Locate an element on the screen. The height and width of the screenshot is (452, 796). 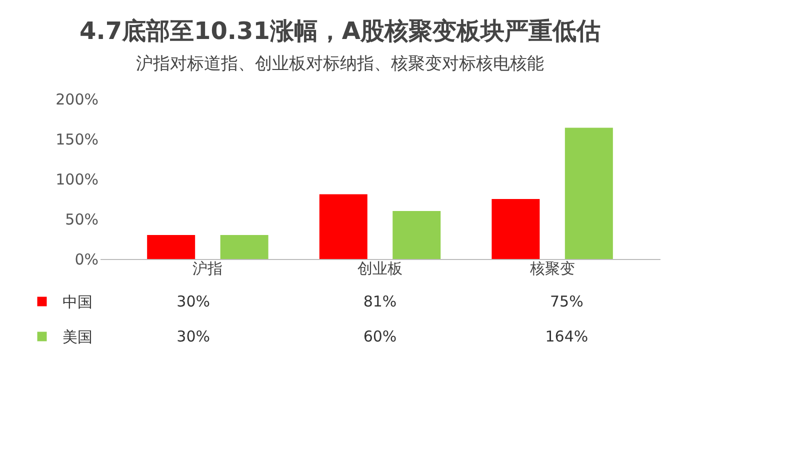
y-tick-label: 200% is located at coordinates (77, 99).